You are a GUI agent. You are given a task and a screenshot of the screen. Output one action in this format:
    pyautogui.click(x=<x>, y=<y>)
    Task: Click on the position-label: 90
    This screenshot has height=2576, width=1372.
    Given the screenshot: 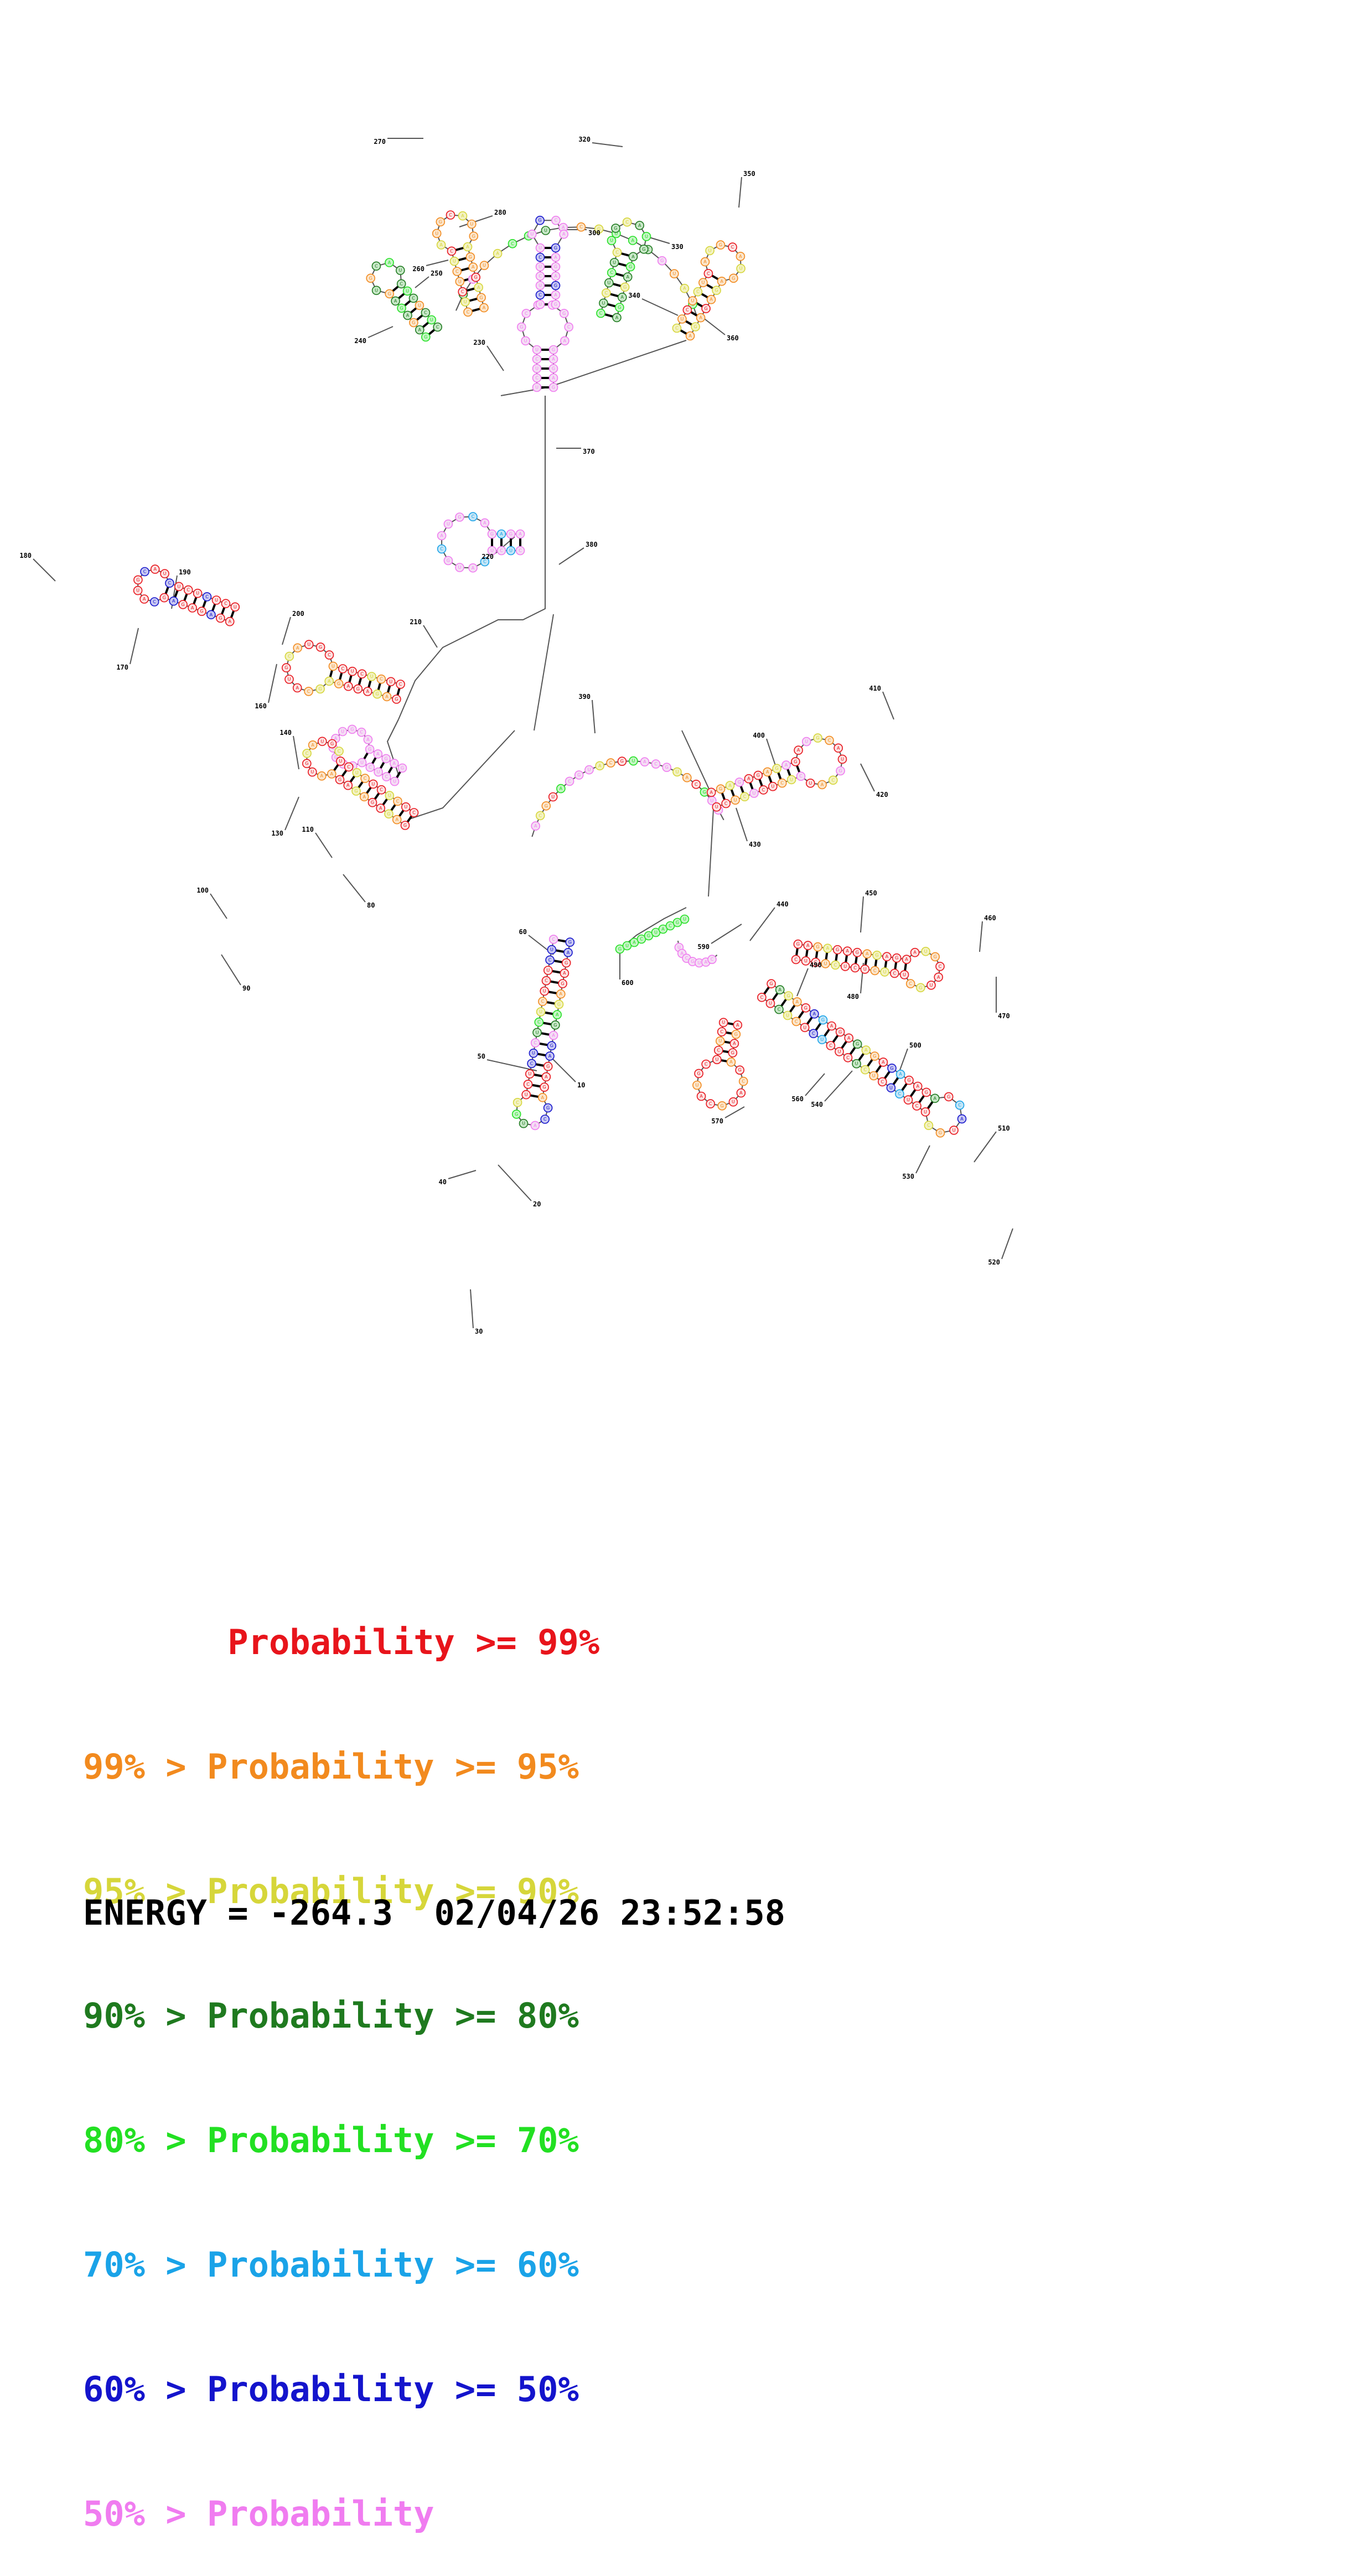 What is the action you would take?
    pyautogui.click(x=246, y=988)
    